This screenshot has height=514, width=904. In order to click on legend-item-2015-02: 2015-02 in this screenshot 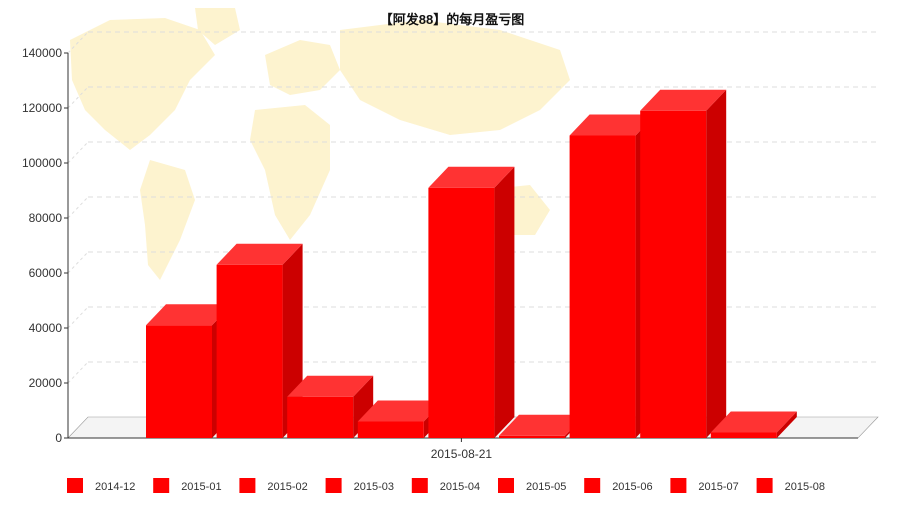, I will do `click(273, 485)`.